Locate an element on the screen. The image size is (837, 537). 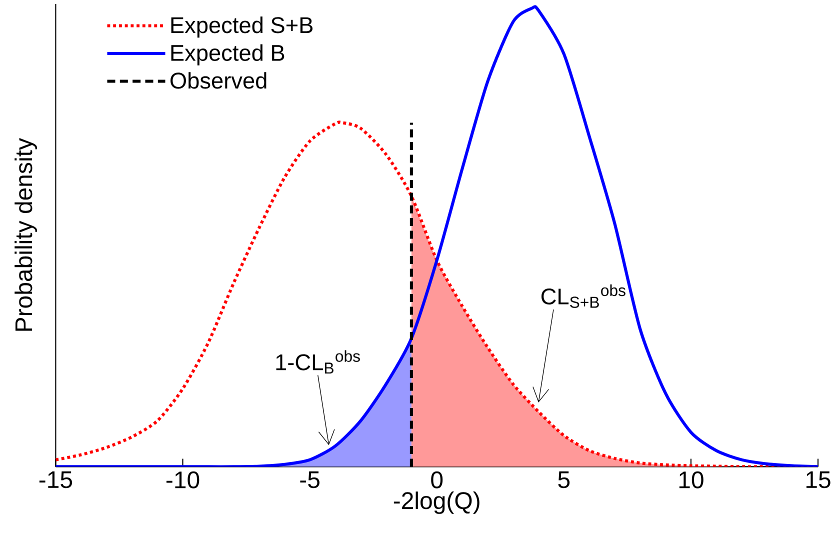
legend-label: Observed is located at coordinates (218, 80).